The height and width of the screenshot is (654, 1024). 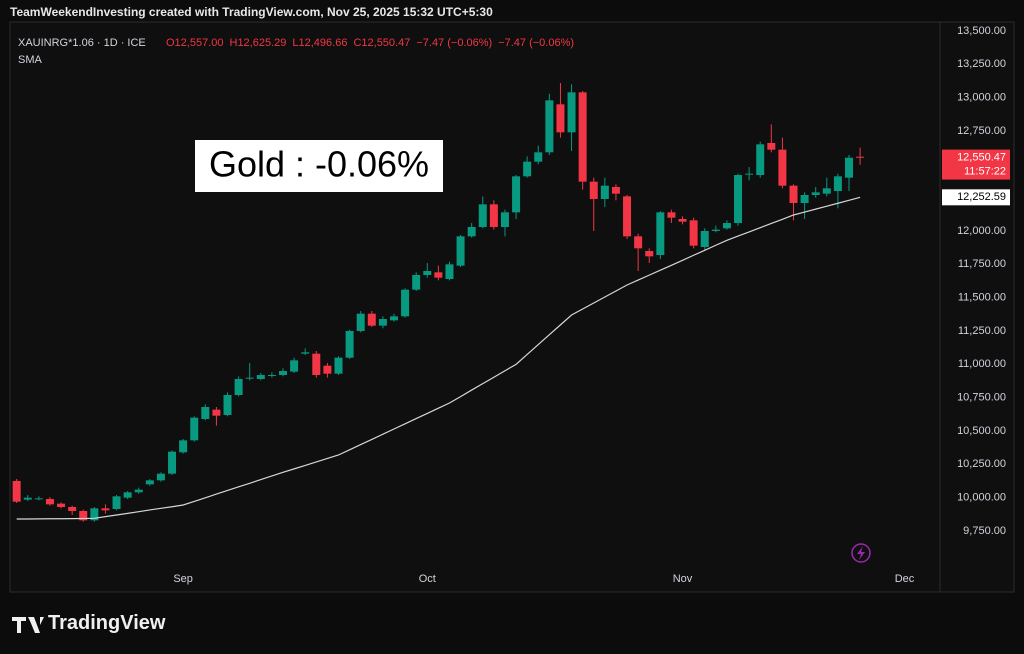 What do you see at coordinates (982, 331) in the screenshot?
I see `y-tick-label: 11,250.00` at bounding box center [982, 331].